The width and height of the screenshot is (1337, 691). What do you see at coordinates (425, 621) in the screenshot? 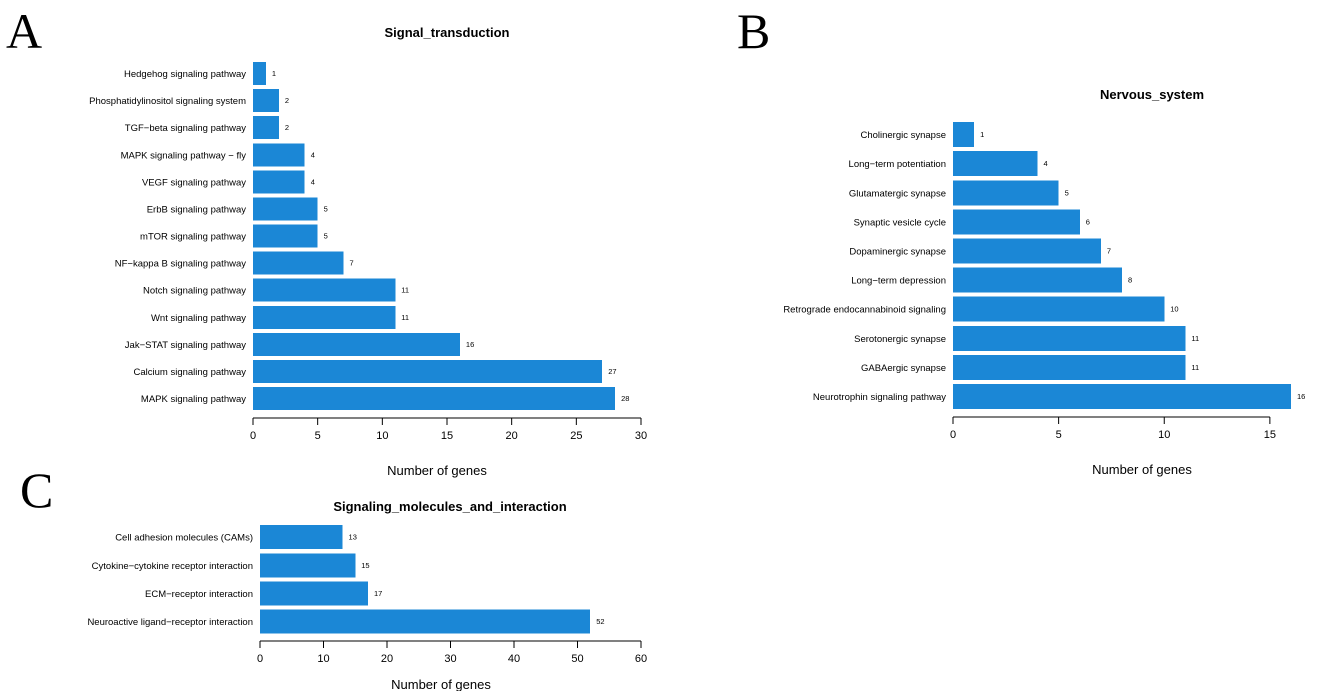
I see `bar-neuroactive-ligand-receptor-interaction` at bounding box center [425, 621].